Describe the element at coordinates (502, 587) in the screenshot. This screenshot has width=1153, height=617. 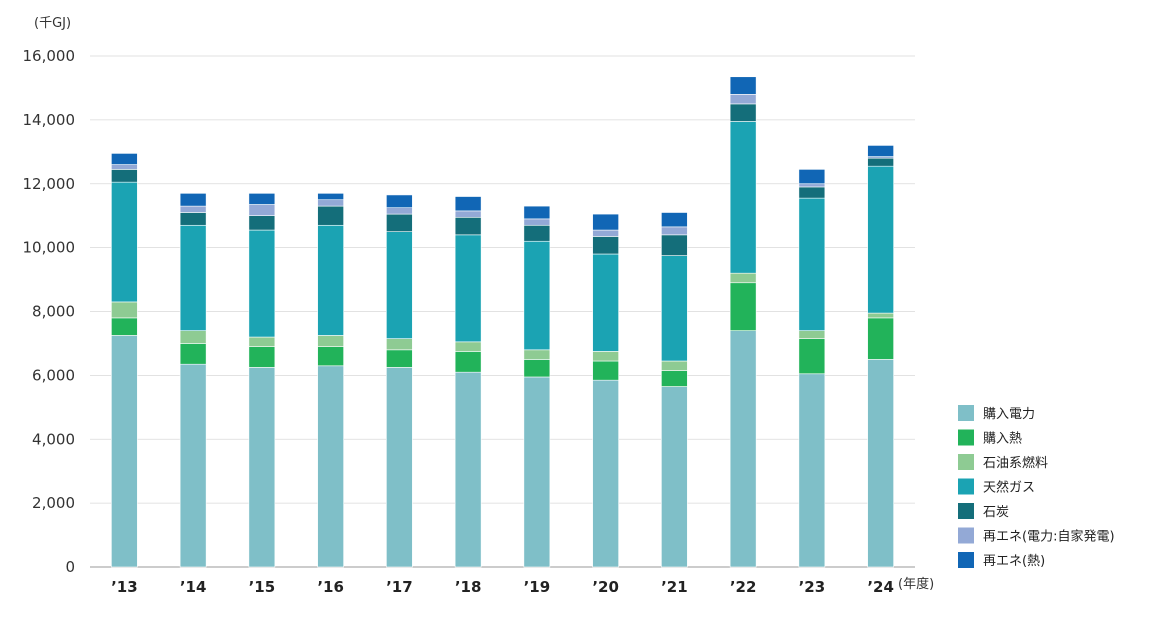
I see `x-axis-category-labels: ’13 ’14 ’15 ’16 ’17 ’18 ’19 ’20 ’21 ’22 ’23 ’24` at that location.